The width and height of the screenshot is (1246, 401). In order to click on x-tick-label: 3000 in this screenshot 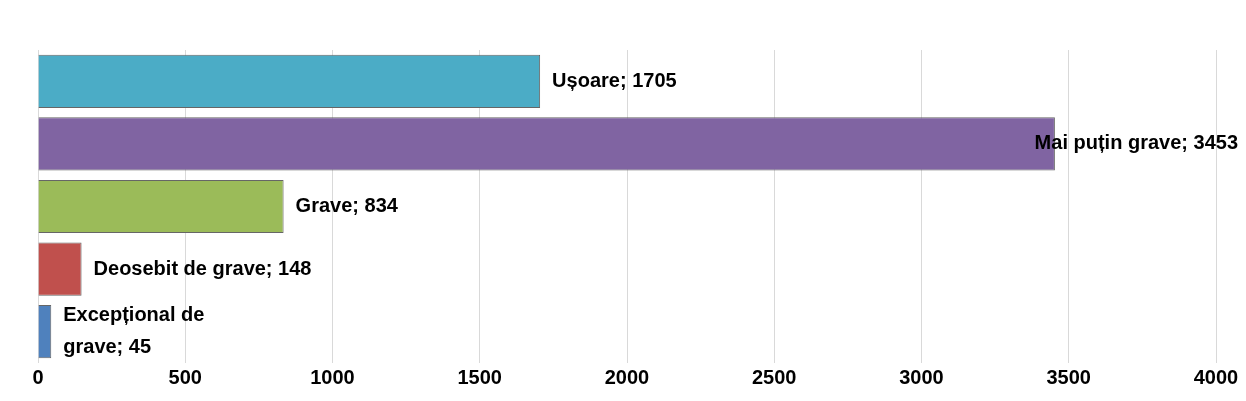, I will do `click(921, 376)`.